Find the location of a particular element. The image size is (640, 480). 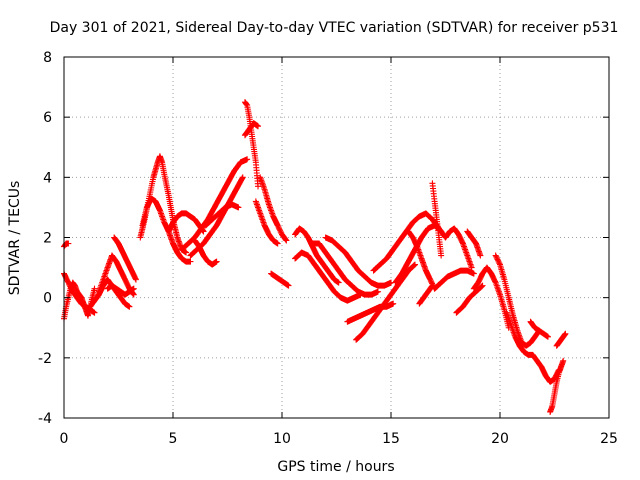

x-tick-label: 5 is located at coordinates (173, 439).